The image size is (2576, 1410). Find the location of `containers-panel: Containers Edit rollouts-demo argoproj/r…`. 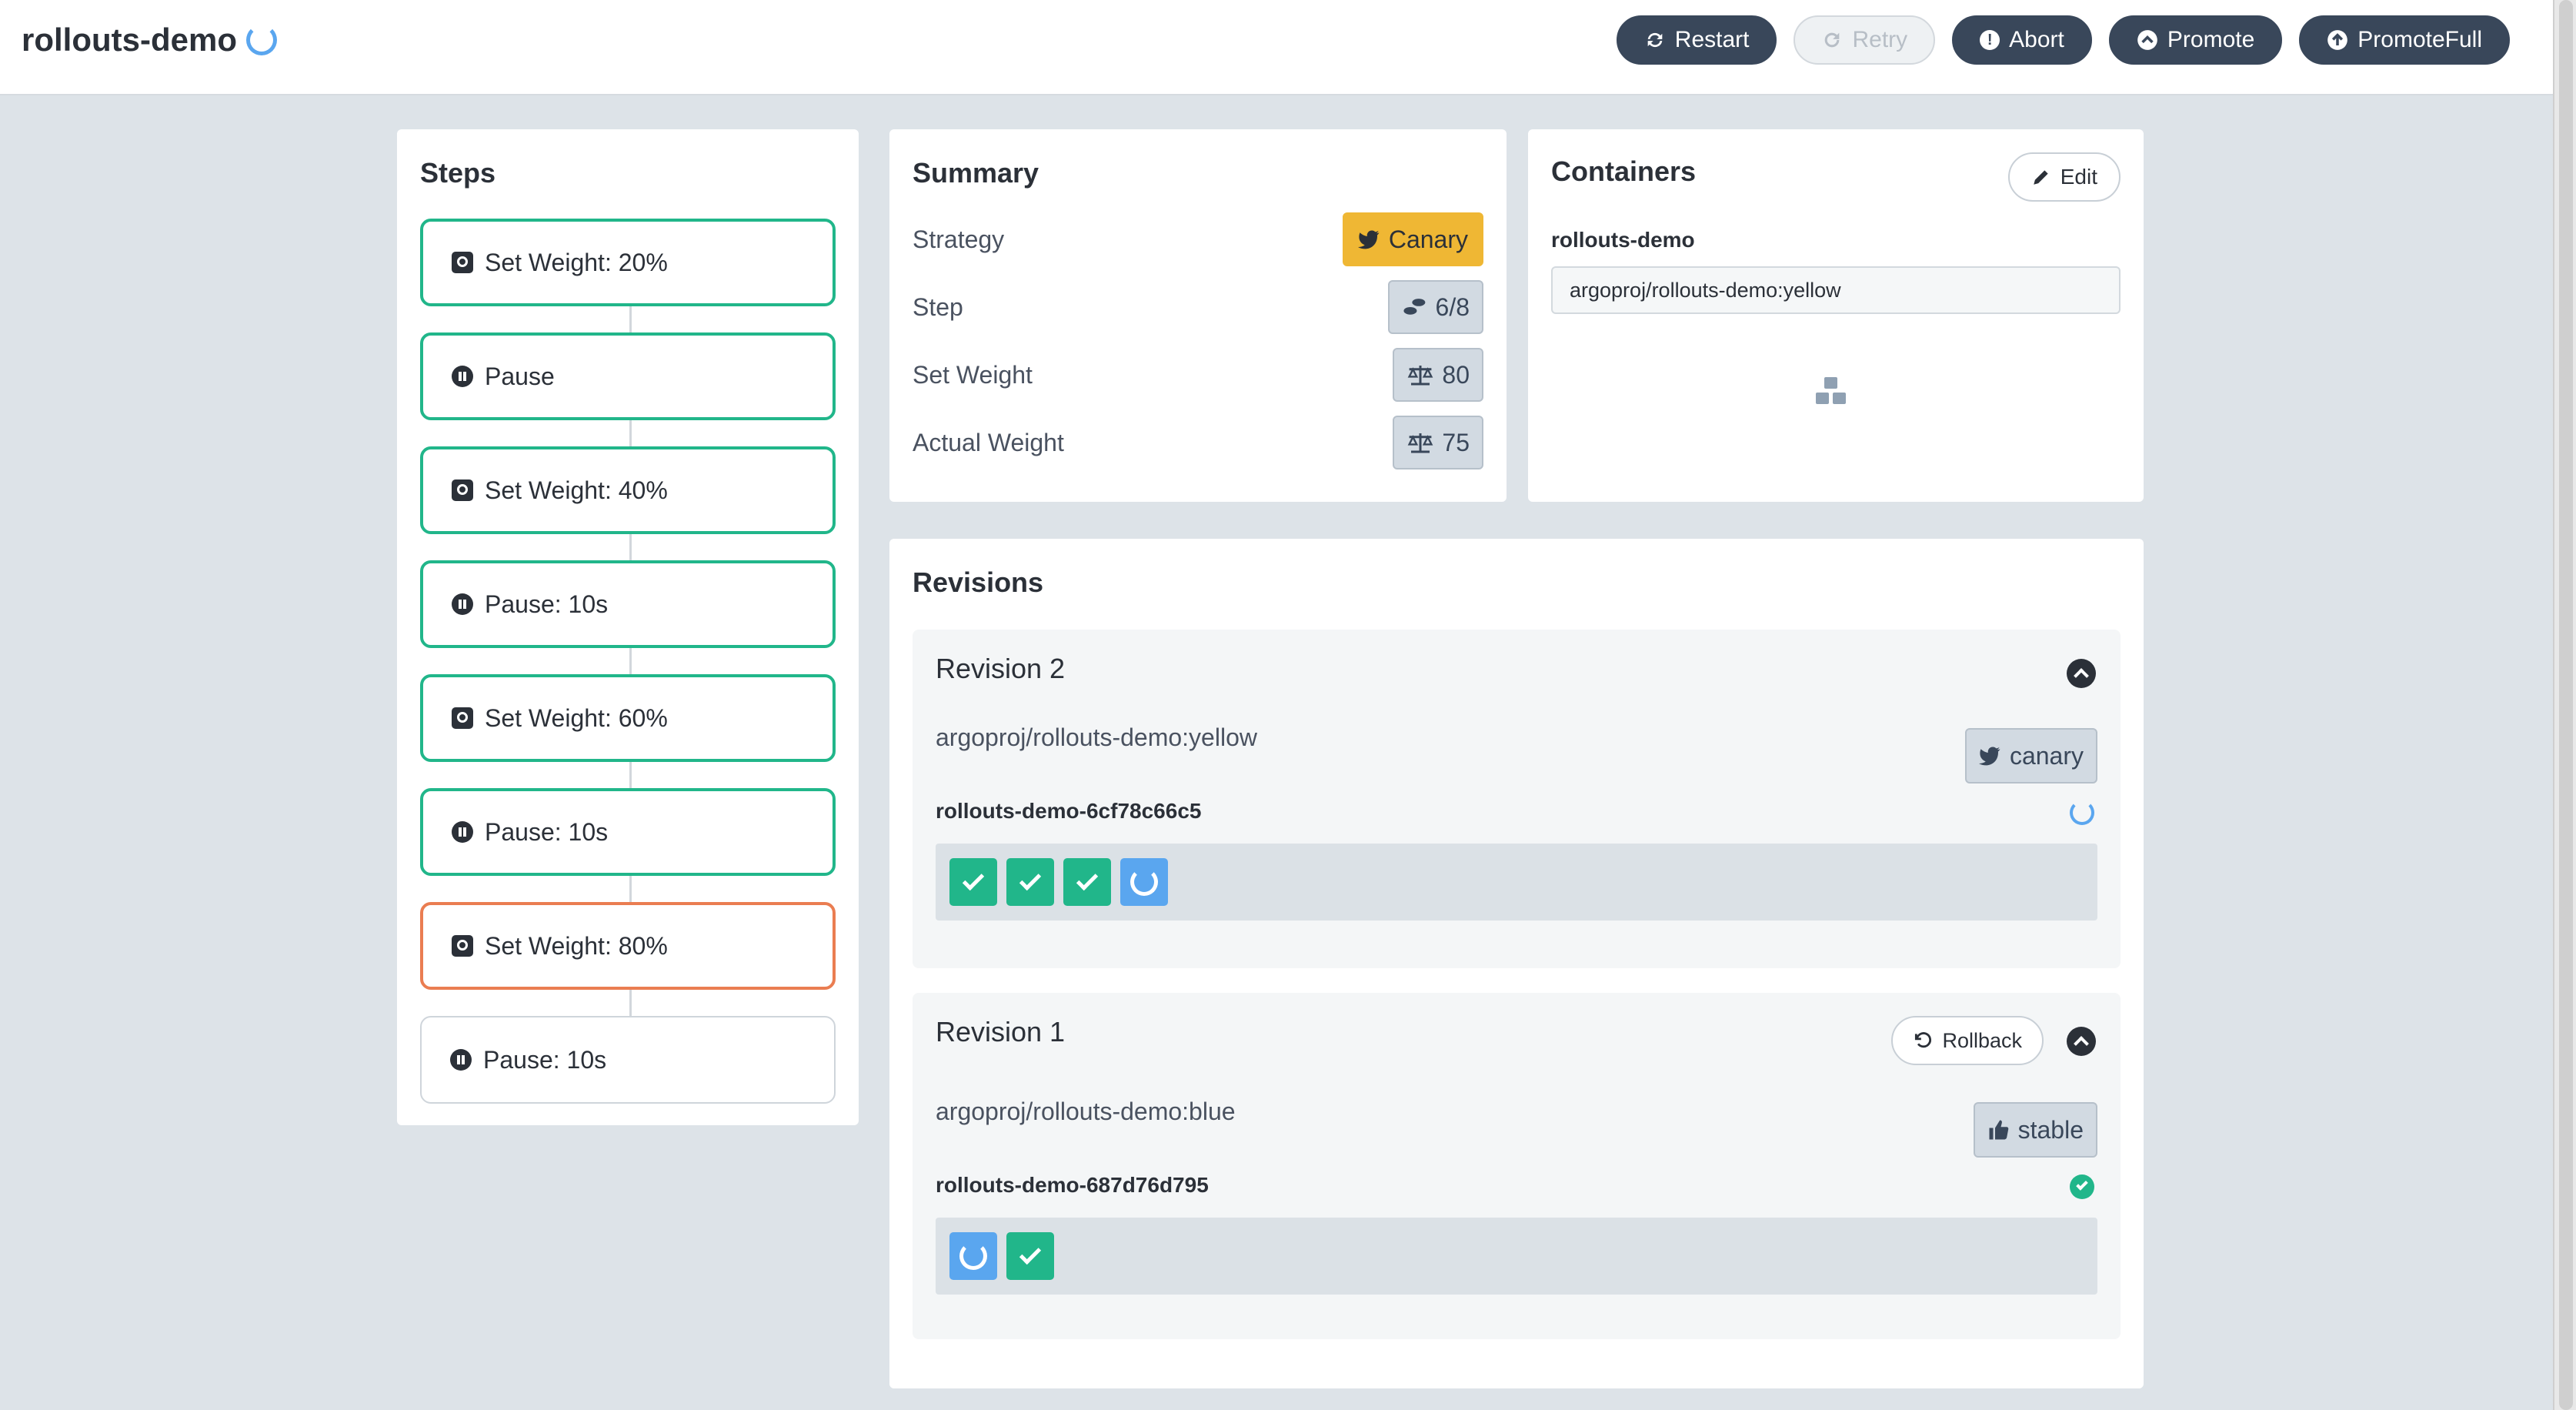

containers-panel: Containers Edit rollouts-demo argoproj/r… is located at coordinates (1836, 316).